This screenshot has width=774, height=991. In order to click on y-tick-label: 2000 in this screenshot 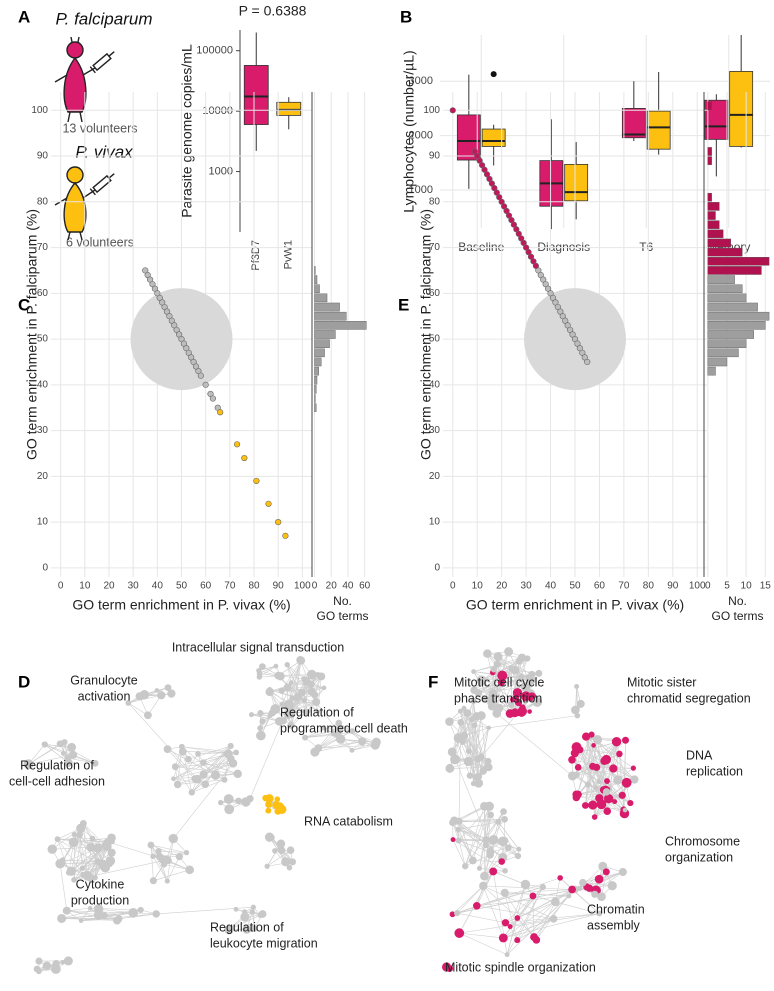, I will do `click(421, 135)`.